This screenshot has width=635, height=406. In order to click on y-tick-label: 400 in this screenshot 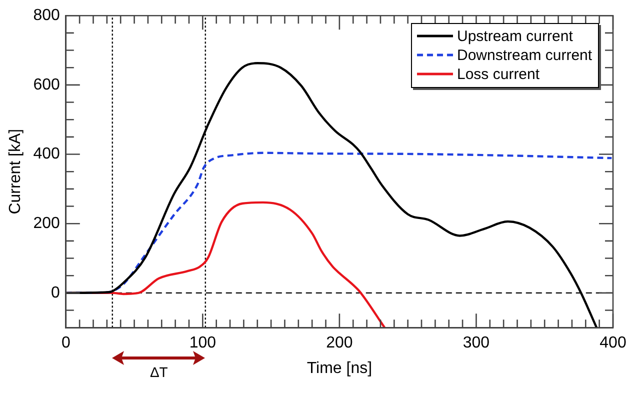, I will do `click(46, 154)`.